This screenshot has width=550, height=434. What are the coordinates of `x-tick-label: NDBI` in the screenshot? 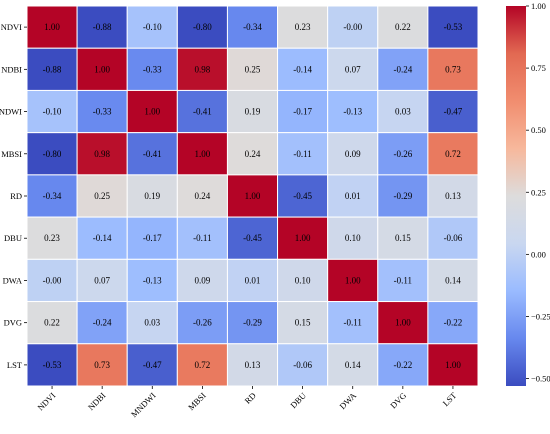 It's located at (97, 401).